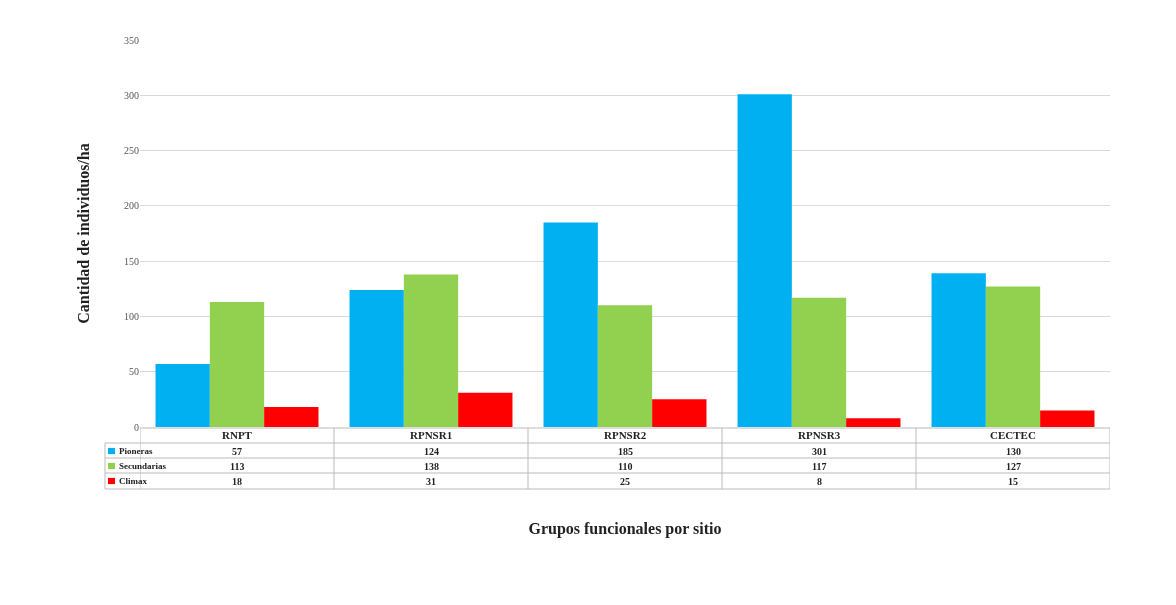 This screenshot has height=605, width=1176. I want to click on legend-label: Climax, so click(133, 481).